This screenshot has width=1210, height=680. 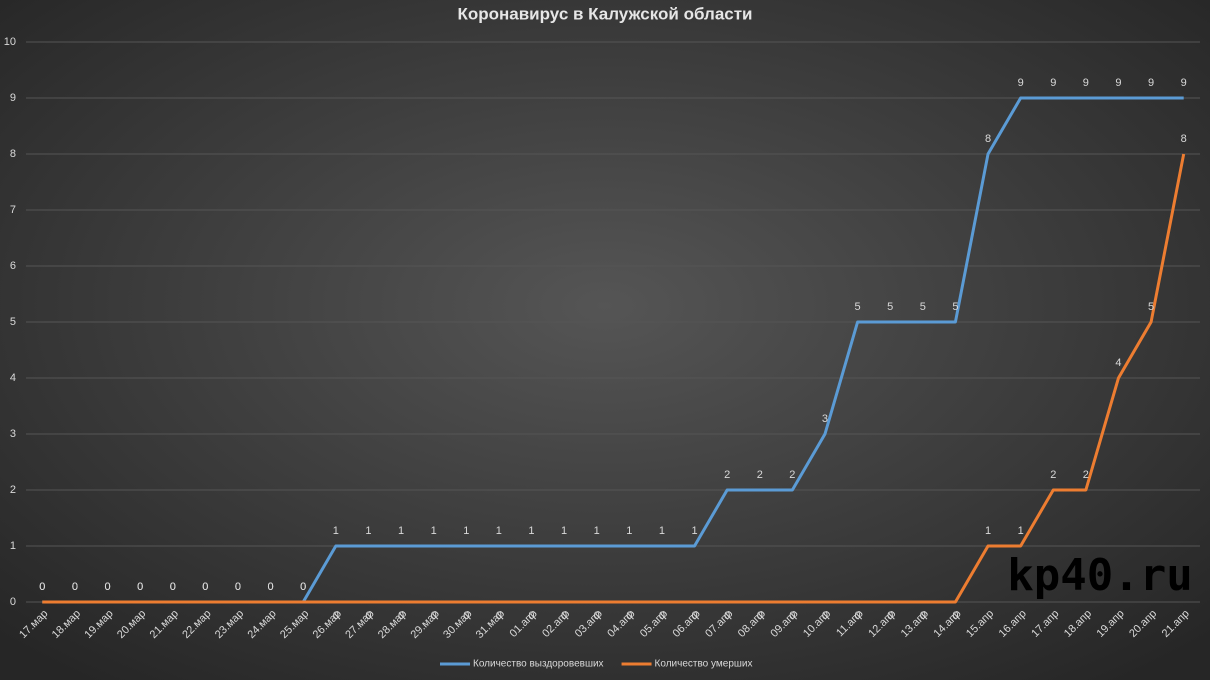 What do you see at coordinates (13, 546) in the screenshot?
I see `y-tick-label: 1` at bounding box center [13, 546].